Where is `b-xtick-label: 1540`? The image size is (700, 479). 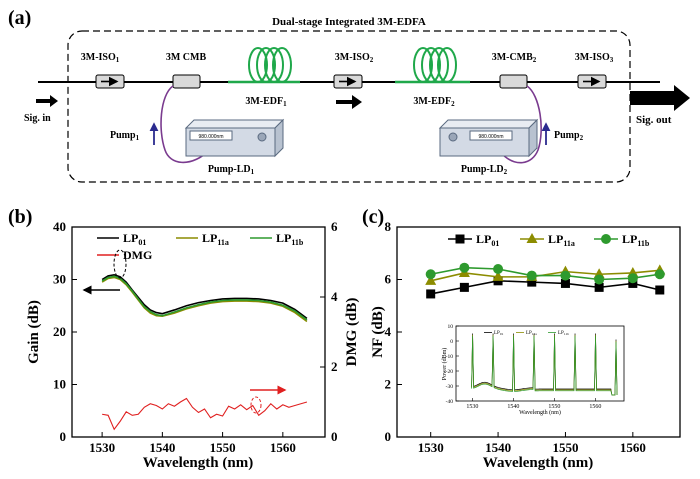 b-xtick-label: 1540 is located at coordinates (162, 447).